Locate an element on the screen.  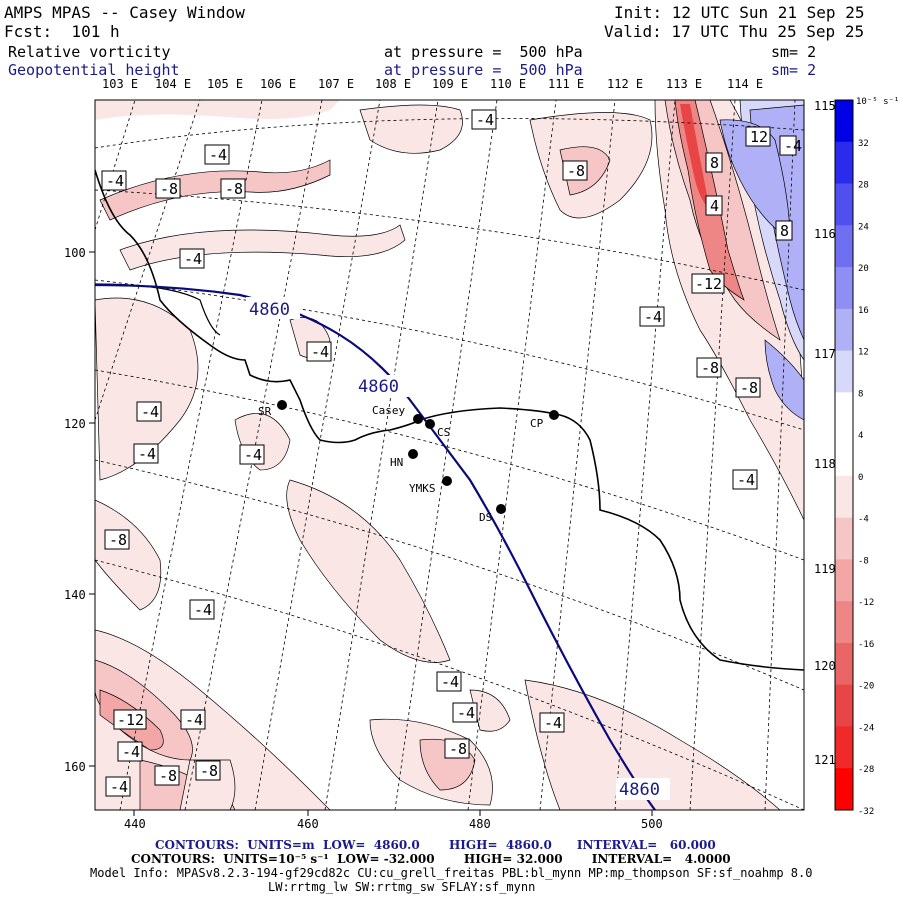
lon-label: 108 E is located at coordinates (393, 84).